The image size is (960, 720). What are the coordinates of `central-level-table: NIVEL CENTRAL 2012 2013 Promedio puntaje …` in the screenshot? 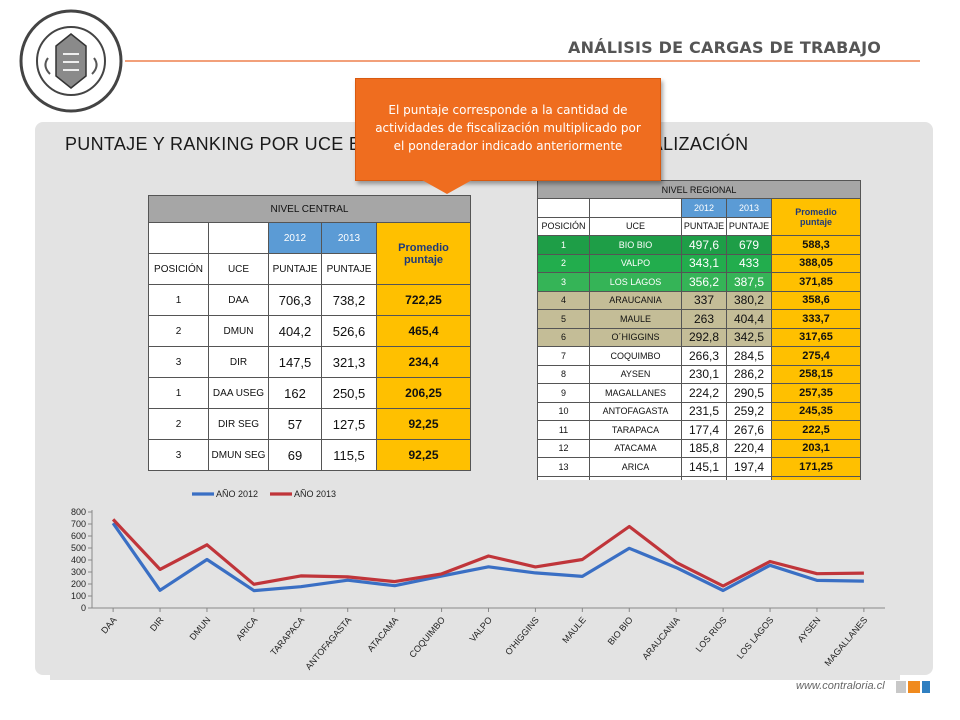 It's located at (309, 333).